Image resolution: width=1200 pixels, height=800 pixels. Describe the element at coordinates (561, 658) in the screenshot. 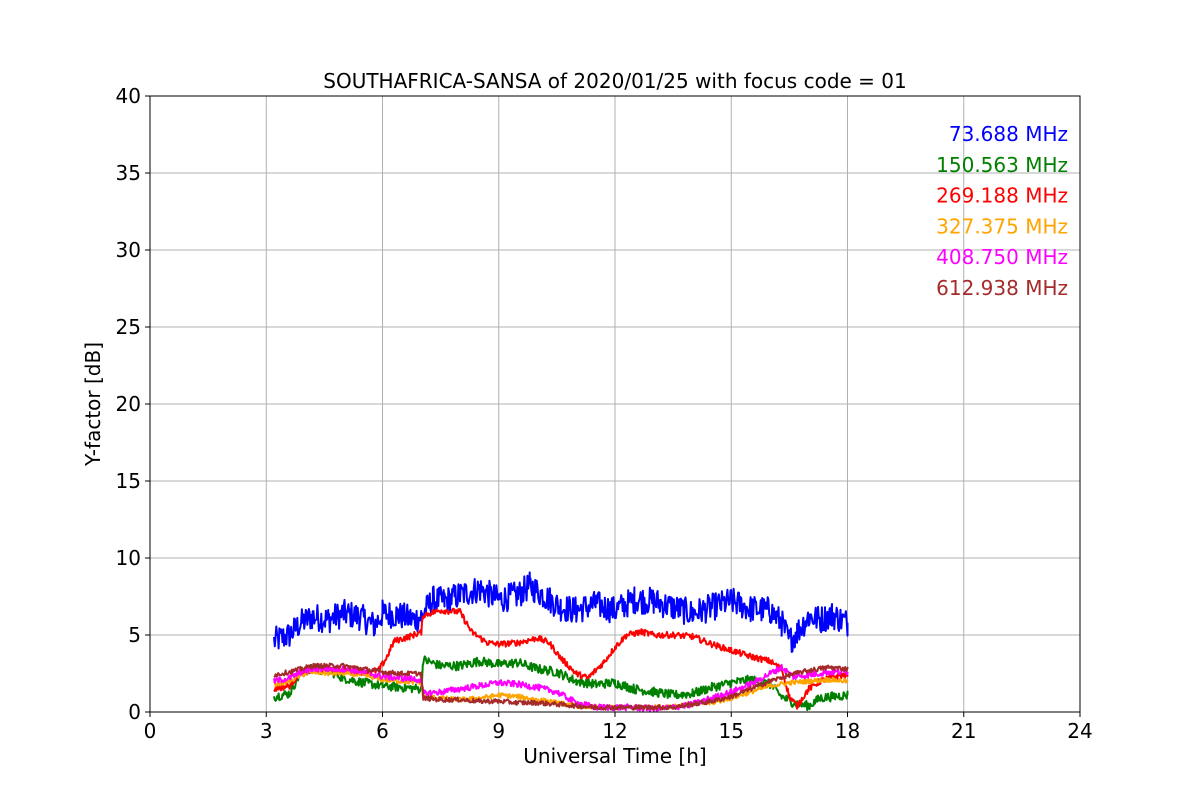

I see `series-line-269-188-mhz` at that location.